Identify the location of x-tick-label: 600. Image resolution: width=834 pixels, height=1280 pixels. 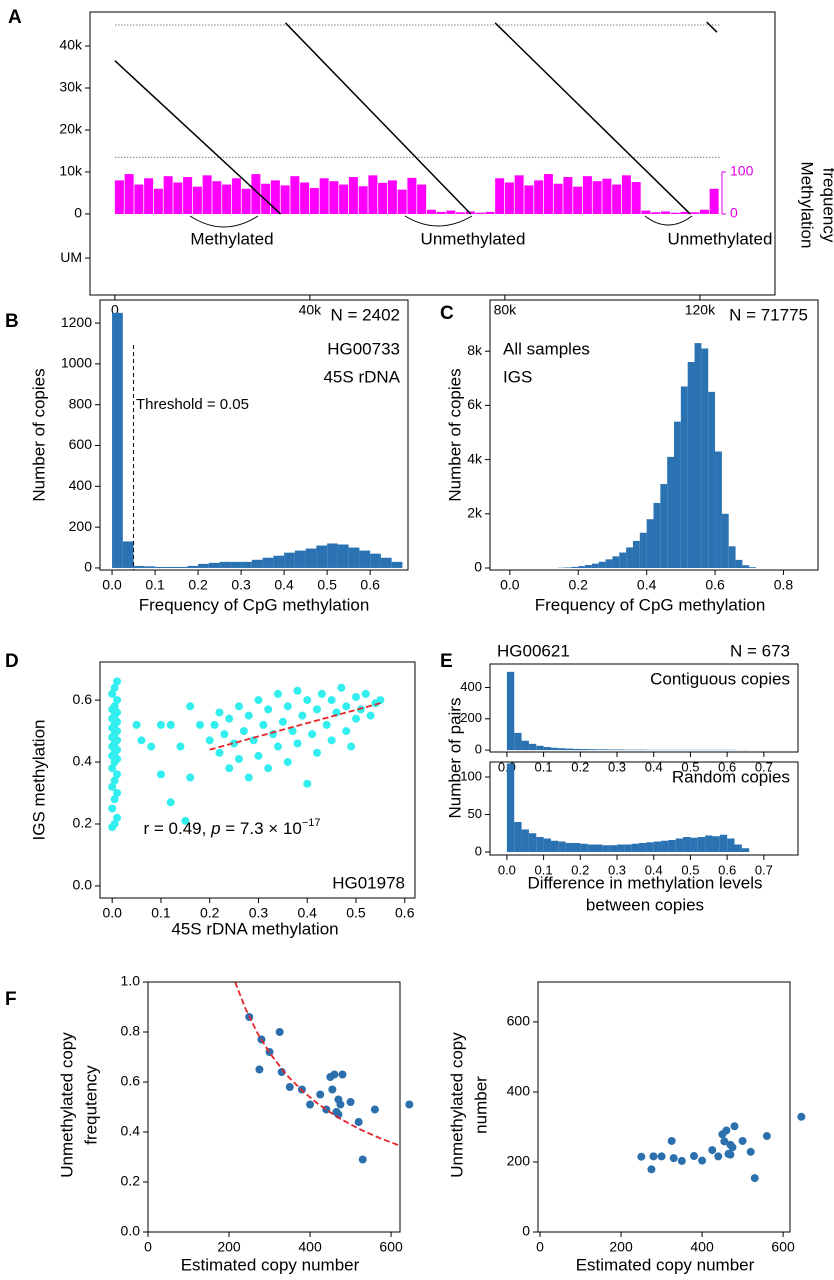
(391, 1247).